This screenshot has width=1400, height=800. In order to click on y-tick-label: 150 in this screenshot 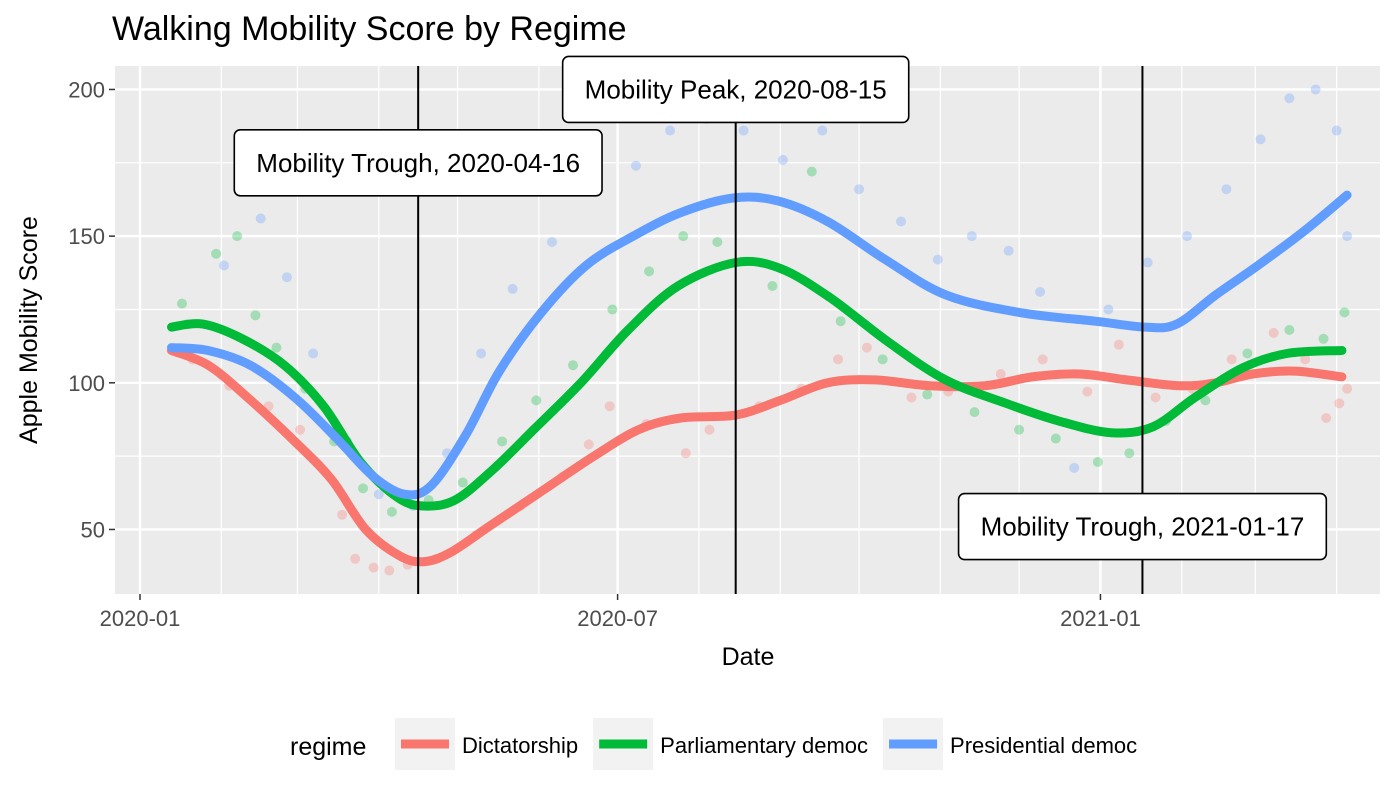, I will do `click(86, 236)`.